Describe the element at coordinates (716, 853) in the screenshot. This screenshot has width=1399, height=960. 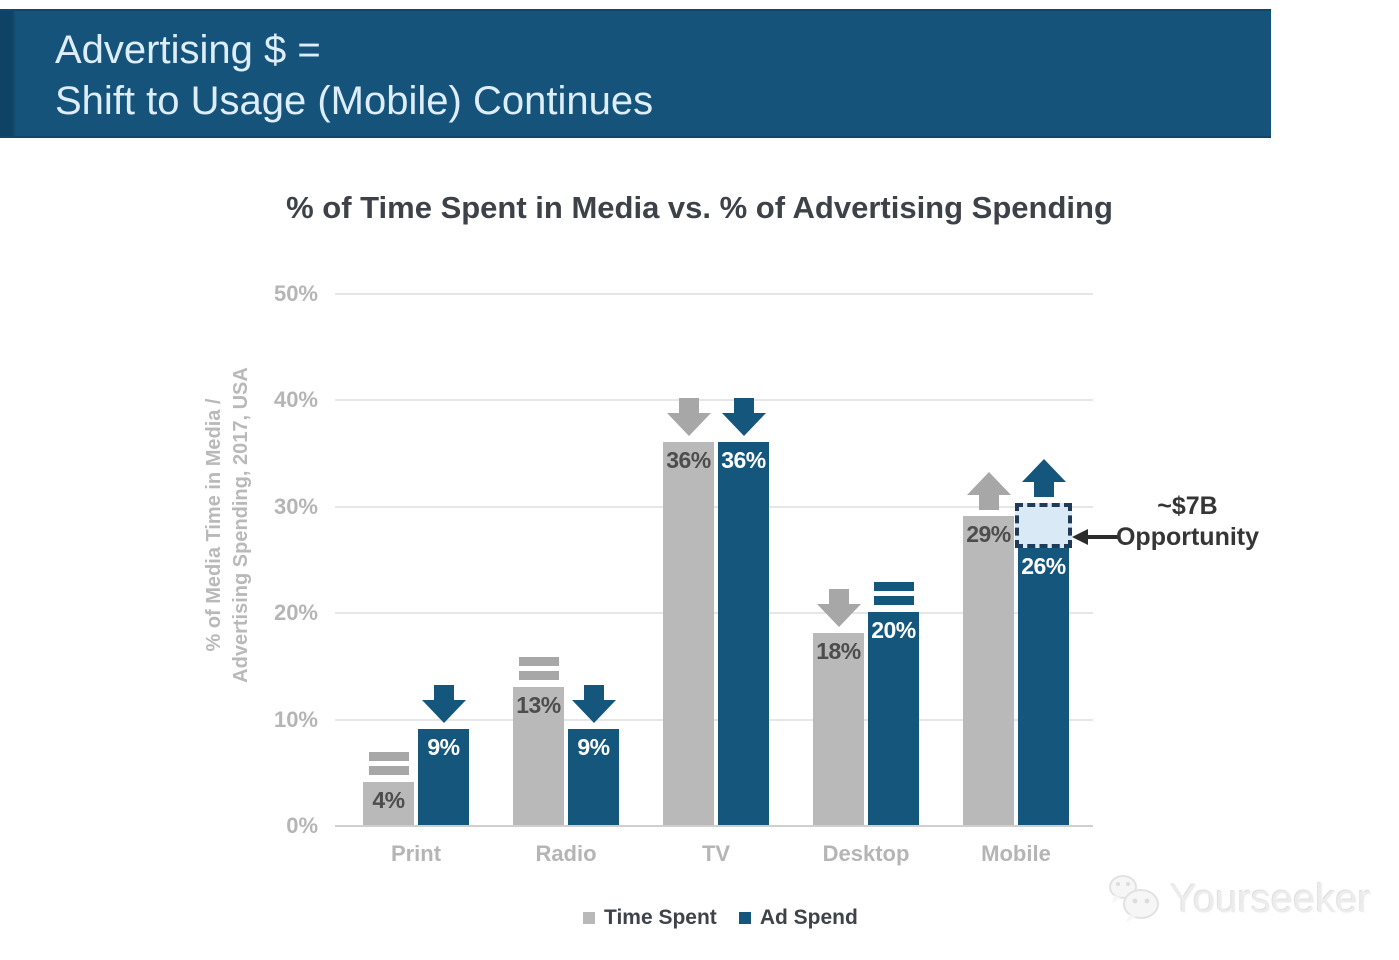
I see `category-label-tv: TV` at that location.